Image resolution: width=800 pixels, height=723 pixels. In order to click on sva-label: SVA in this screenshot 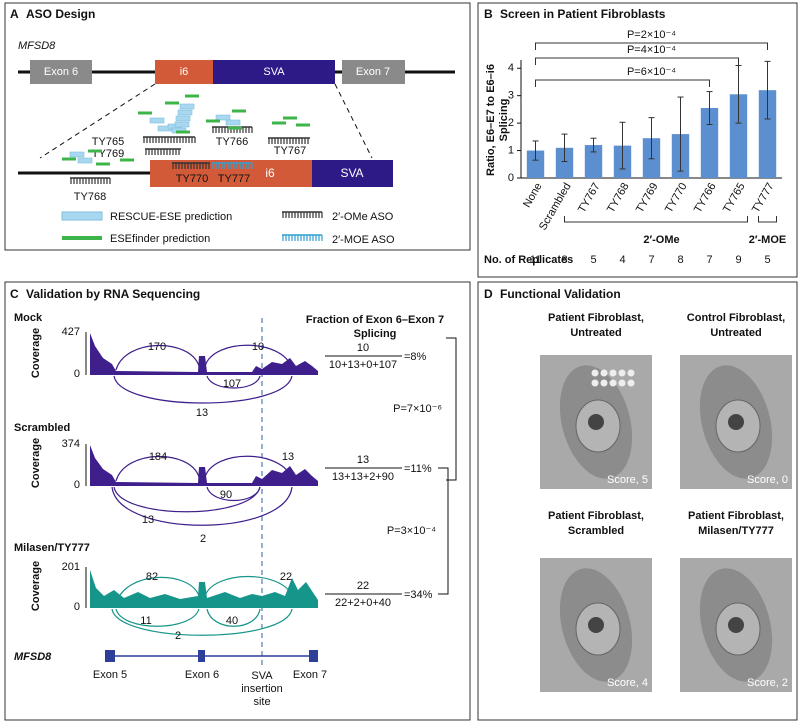, I will do `click(274, 72)`.